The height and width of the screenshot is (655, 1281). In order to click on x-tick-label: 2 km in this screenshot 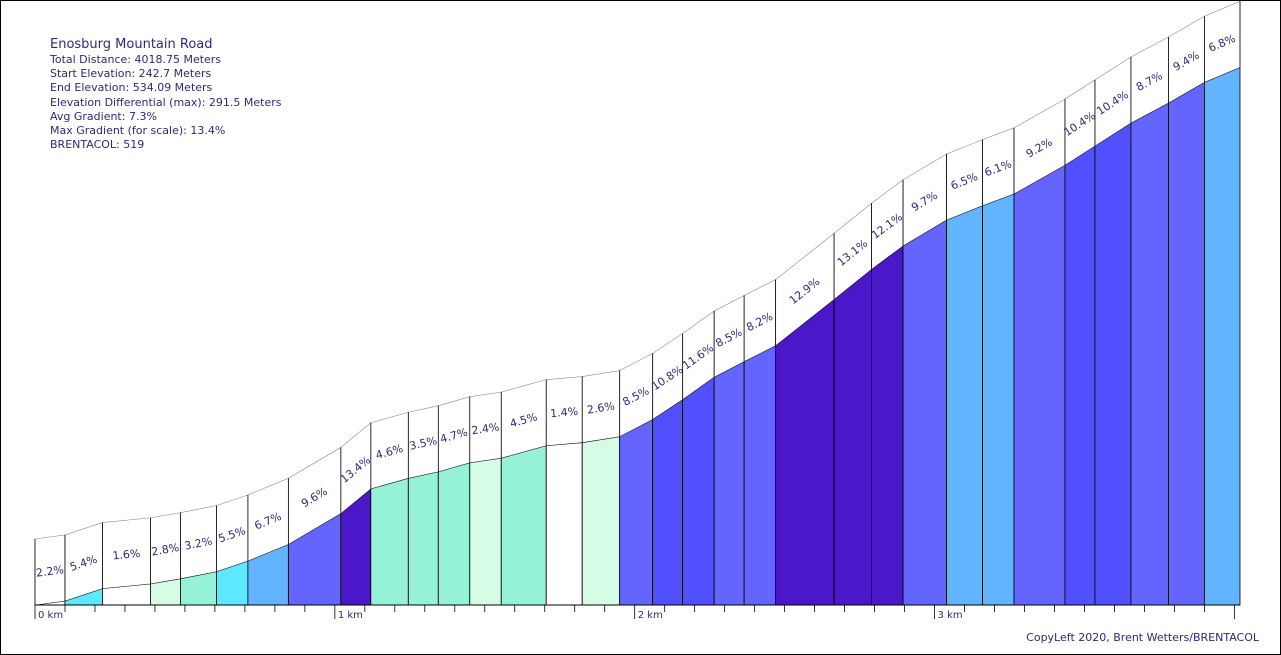, I will do `click(650, 615)`.